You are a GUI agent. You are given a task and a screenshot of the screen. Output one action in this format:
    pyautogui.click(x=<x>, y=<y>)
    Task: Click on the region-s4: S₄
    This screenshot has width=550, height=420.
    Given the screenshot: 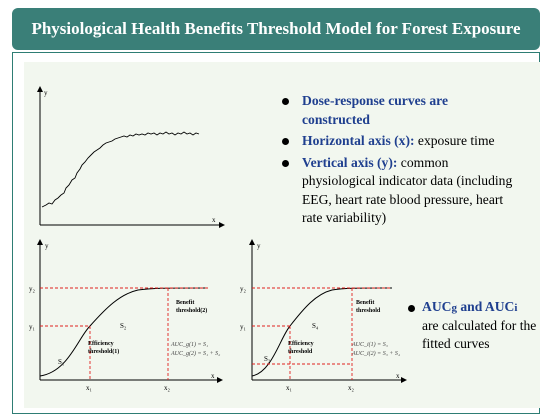 What is the action you would take?
    pyautogui.click(x=315, y=326)
    